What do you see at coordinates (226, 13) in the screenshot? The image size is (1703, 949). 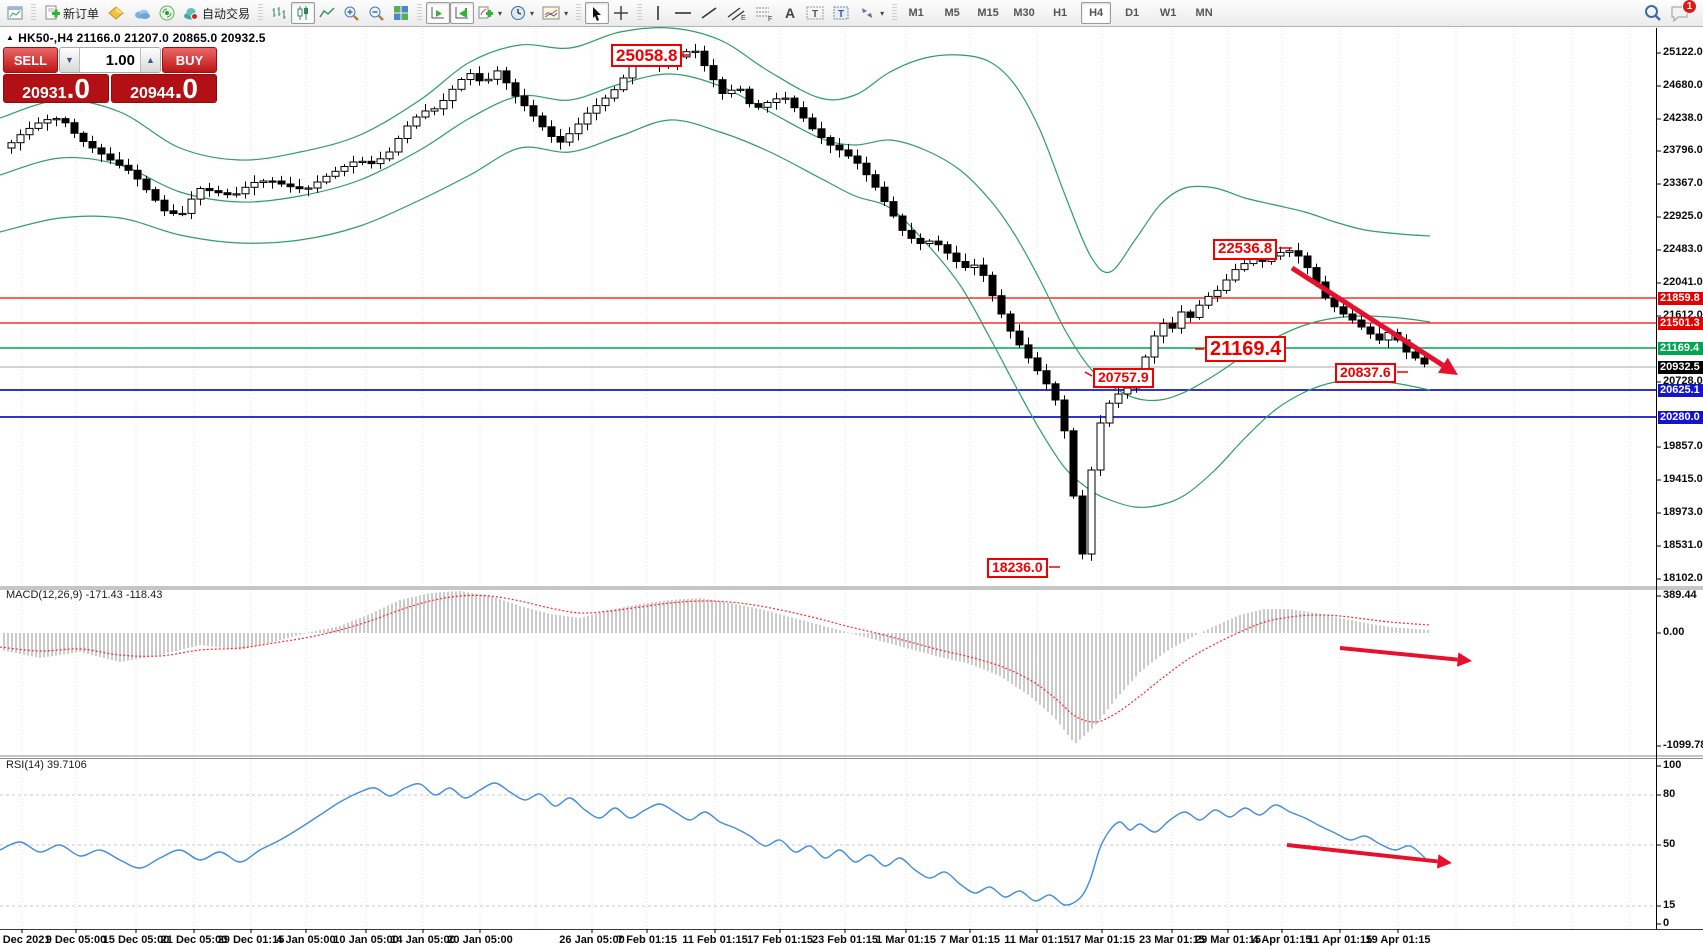 I see `autotrading-label: 自动交易` at bounding box center [226, 13].